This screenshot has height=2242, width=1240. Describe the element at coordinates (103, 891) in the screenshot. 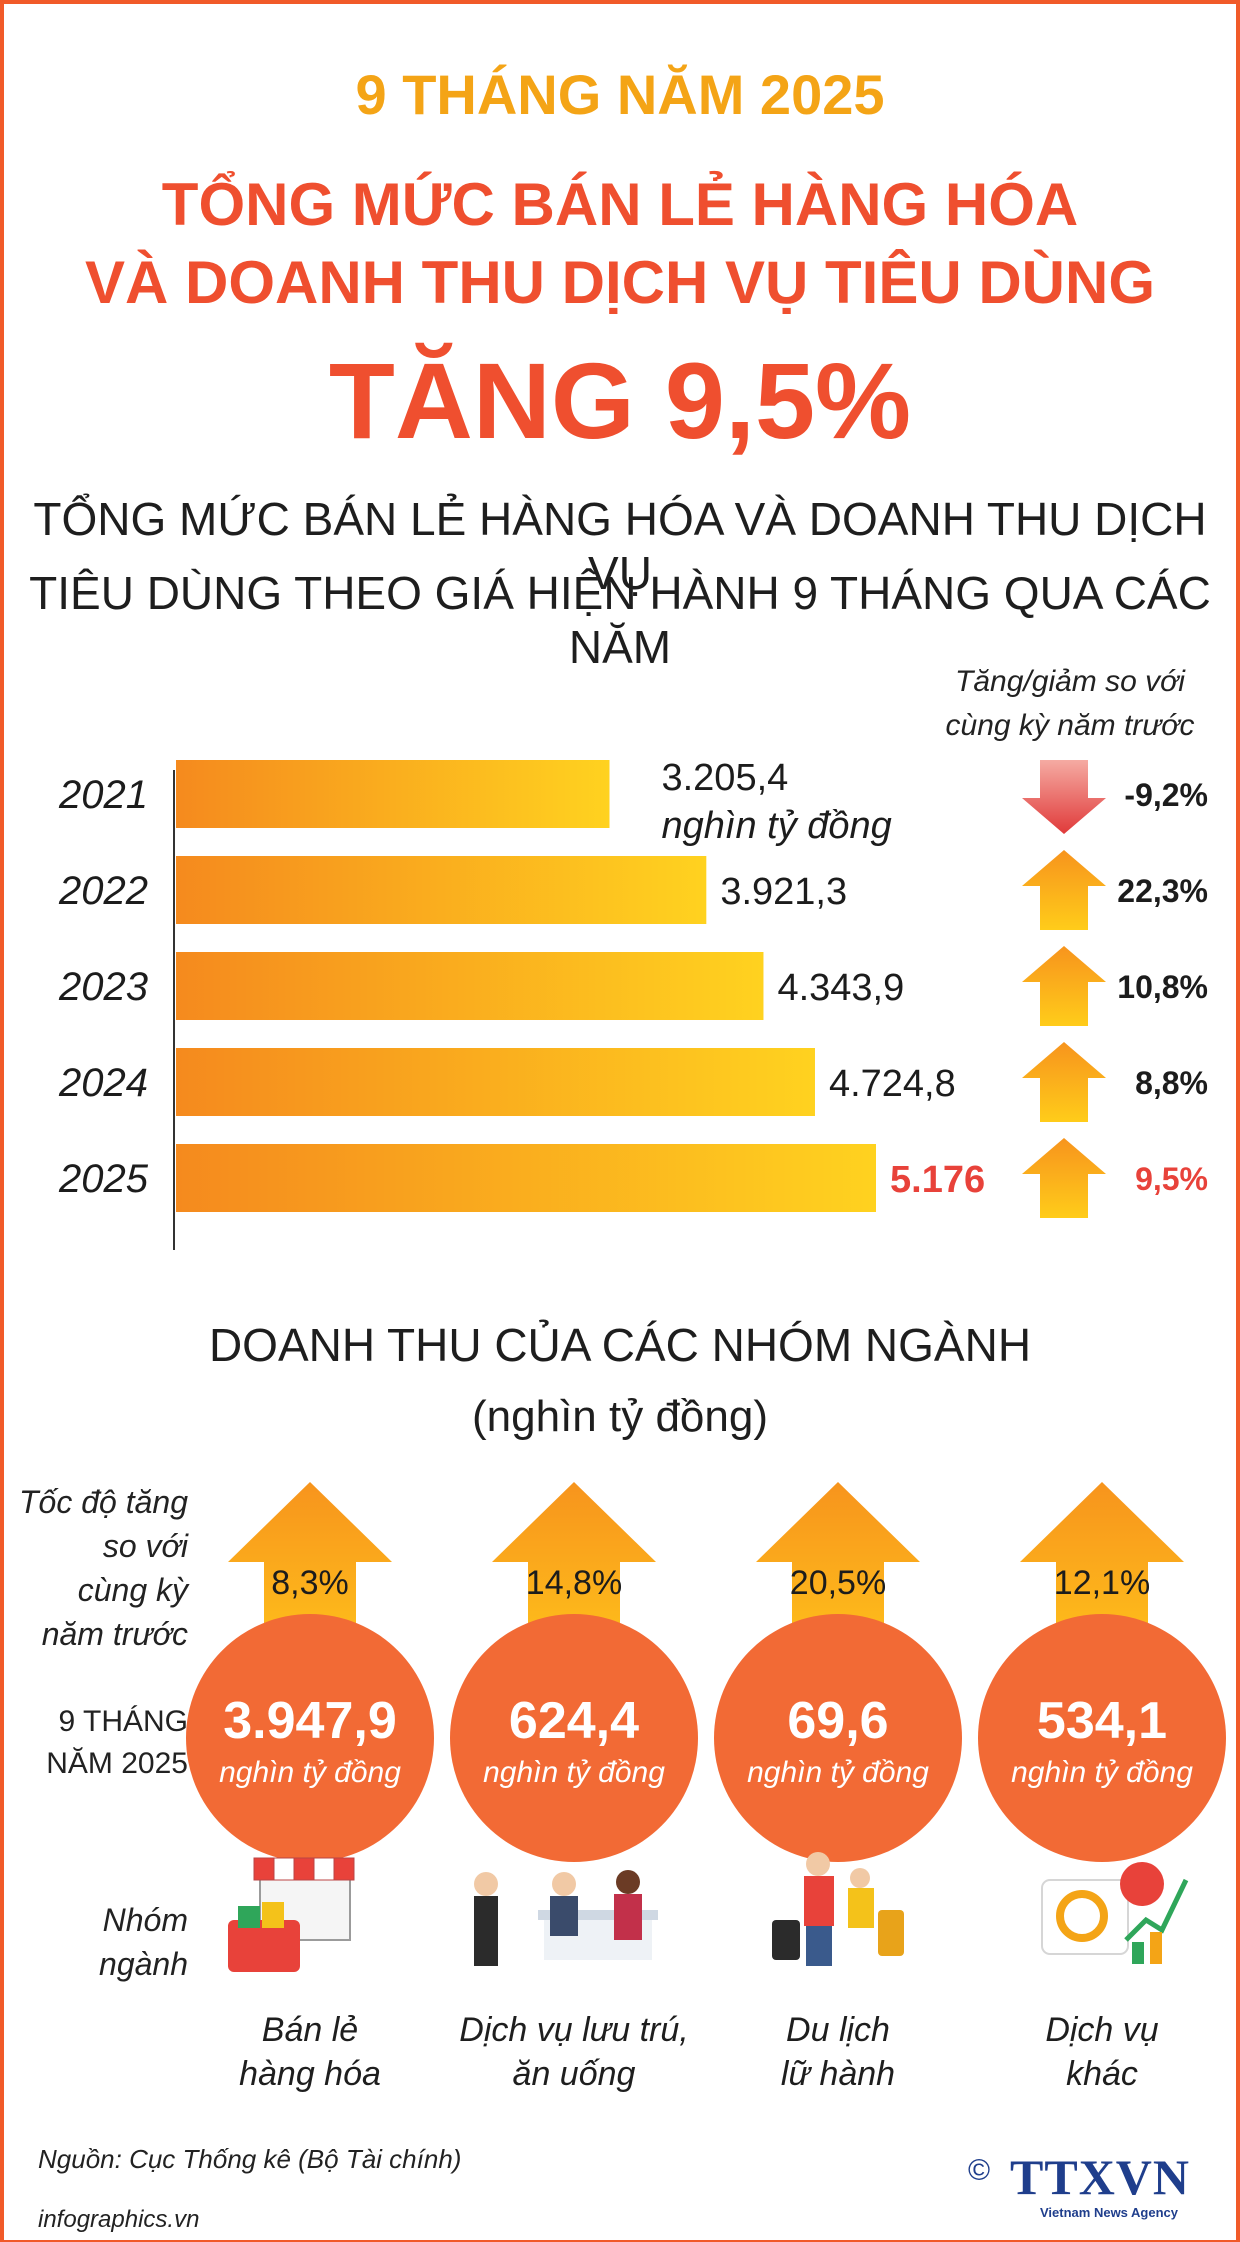

I see `year-label: 2022` at that location.